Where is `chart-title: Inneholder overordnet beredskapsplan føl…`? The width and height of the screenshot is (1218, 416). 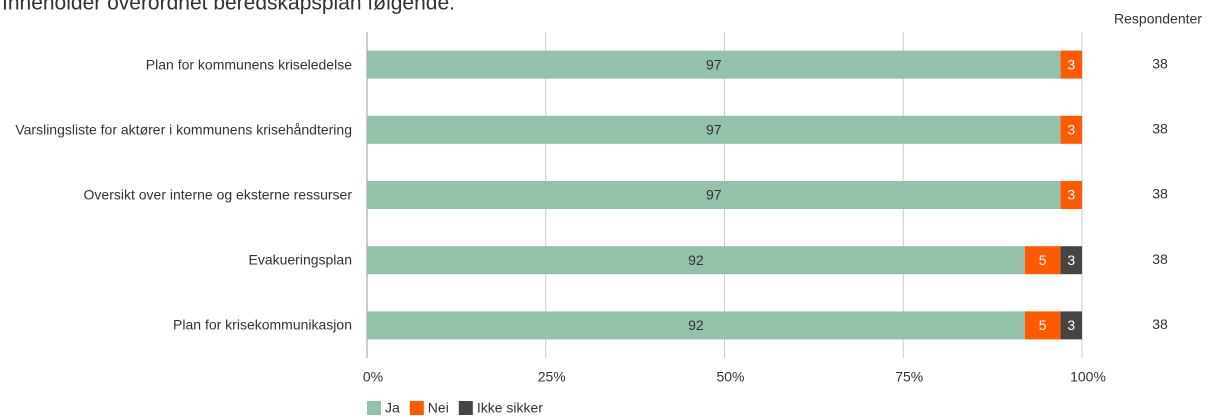 chart-title: Inneholder overordnet beredskapsplan føl… is located at coordinates (228, 7).